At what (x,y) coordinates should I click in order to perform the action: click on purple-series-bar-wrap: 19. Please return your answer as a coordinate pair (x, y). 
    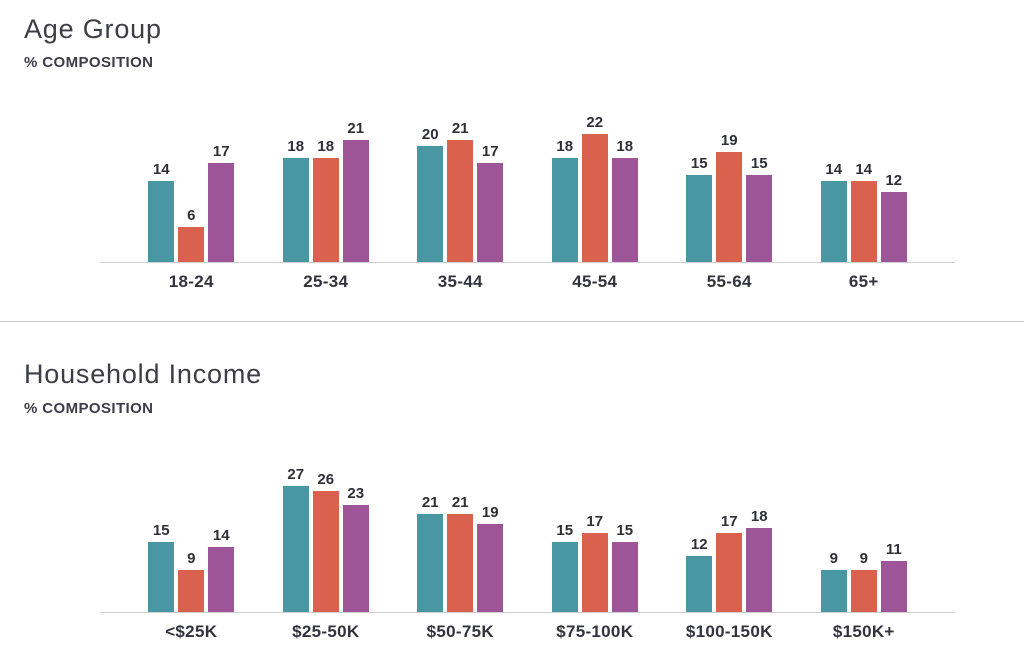
    Looking at the image, I should click on (490, 557).